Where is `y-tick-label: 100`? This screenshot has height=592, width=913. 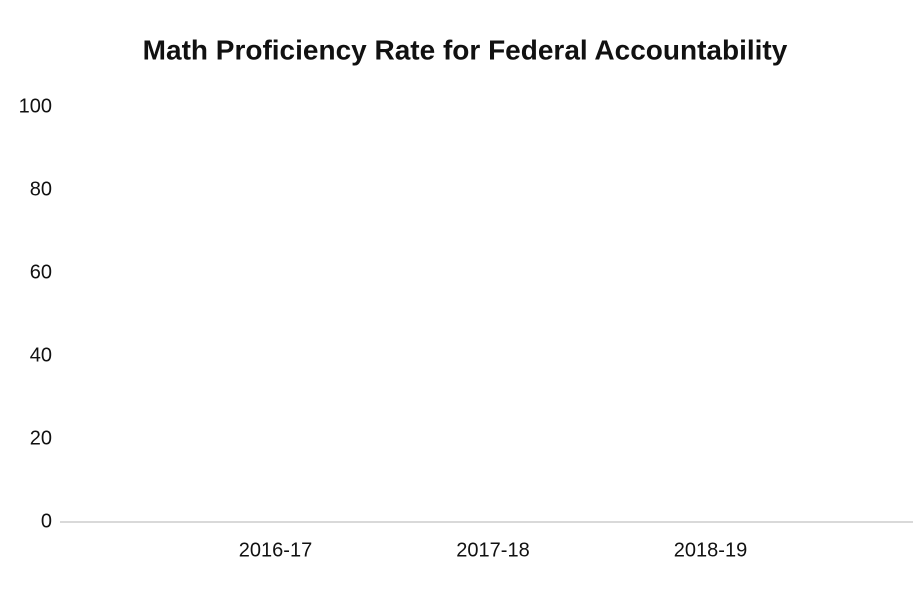
y-tick-label: 100 is located at coordinates (35, 106).